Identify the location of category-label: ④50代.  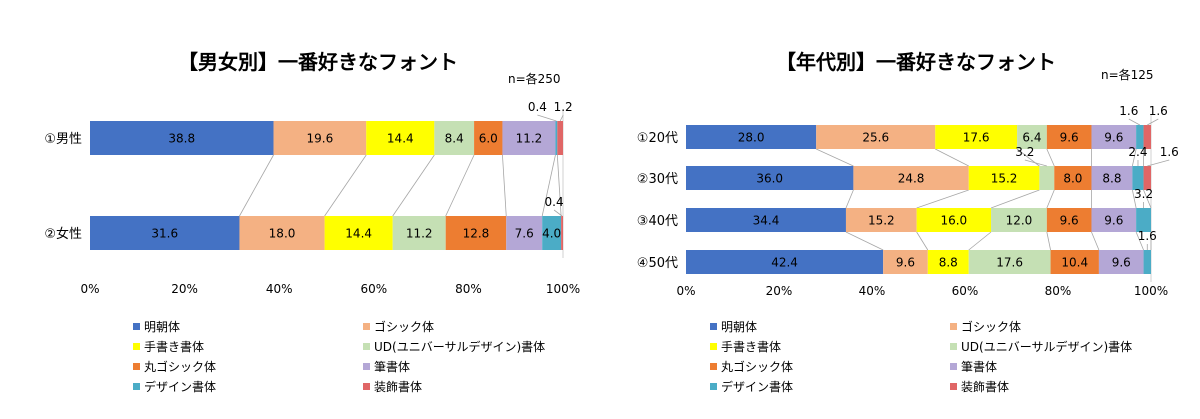
(657, 263).